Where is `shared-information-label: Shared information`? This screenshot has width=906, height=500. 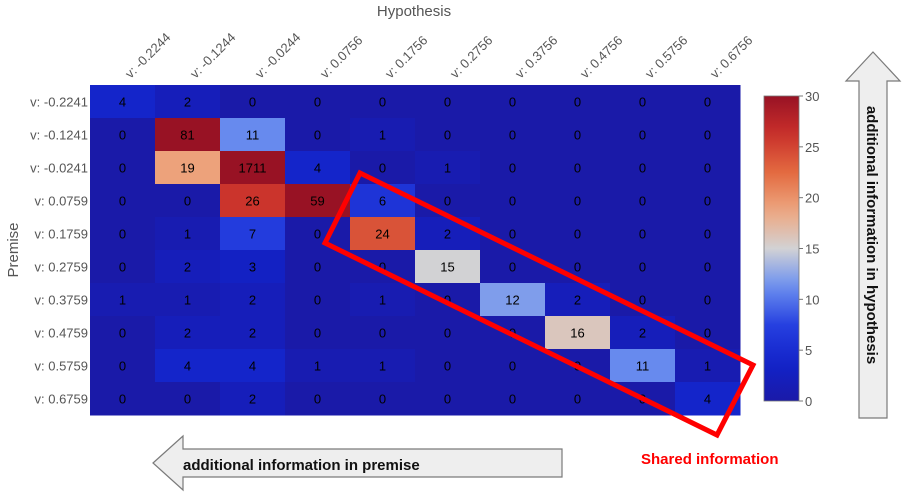
shared-information-label: Shared information is located at coordinates (710, 459).